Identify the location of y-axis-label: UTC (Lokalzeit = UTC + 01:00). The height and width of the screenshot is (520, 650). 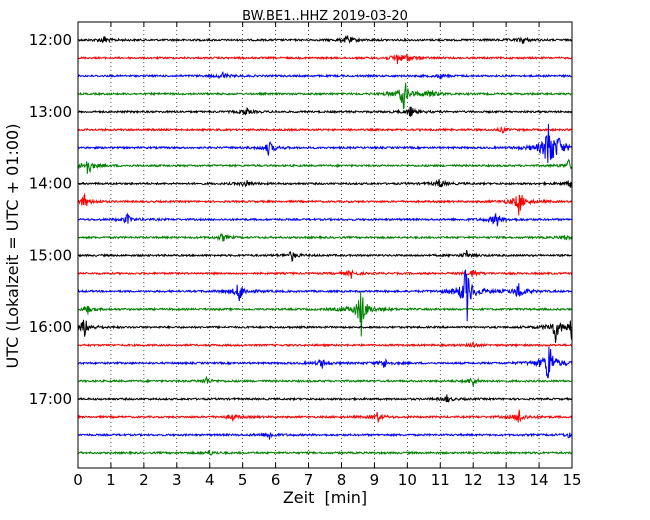
(12, 246).